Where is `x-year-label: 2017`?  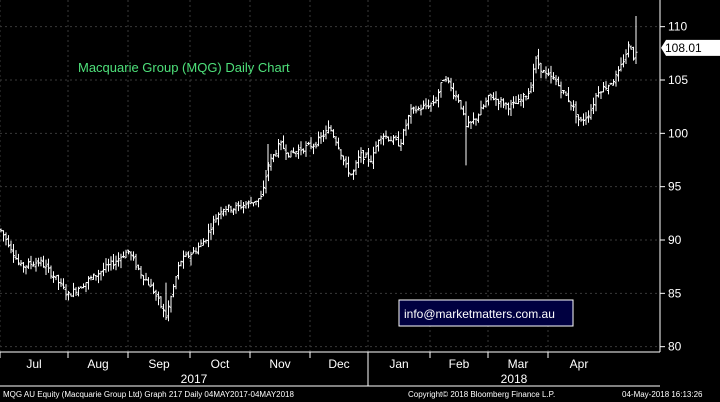 x-year-label: 2017 is located at coordinates (194, 379).